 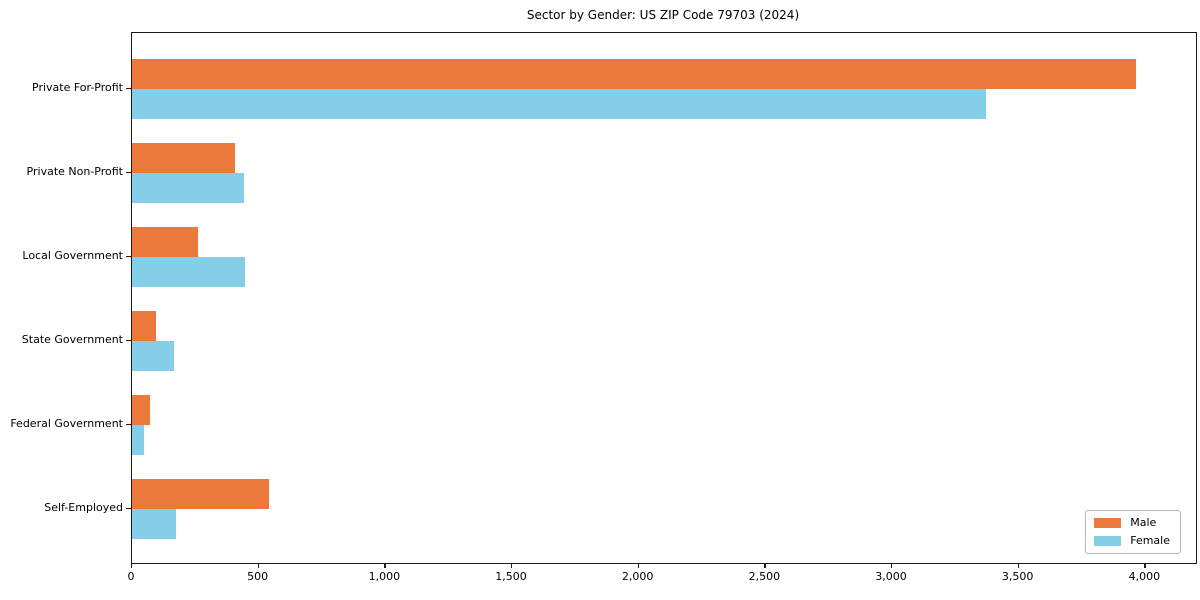 I want to click on legend-item-female: Female, so click(x=1132, y=541).